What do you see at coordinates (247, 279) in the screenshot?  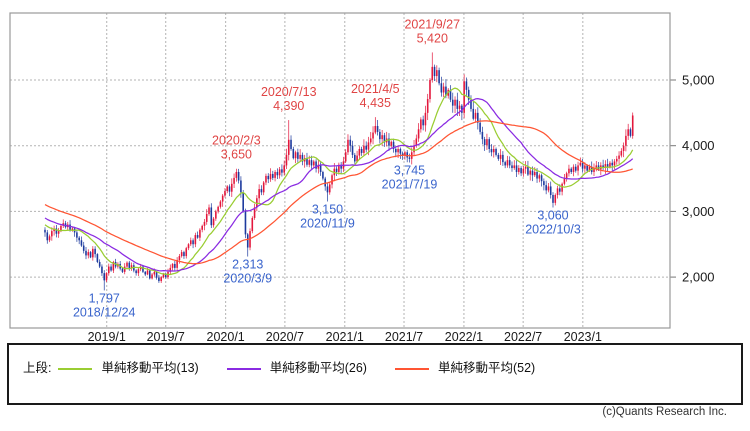 I see `svg-text: 2020/3/9` at bounding box center [247, 279].